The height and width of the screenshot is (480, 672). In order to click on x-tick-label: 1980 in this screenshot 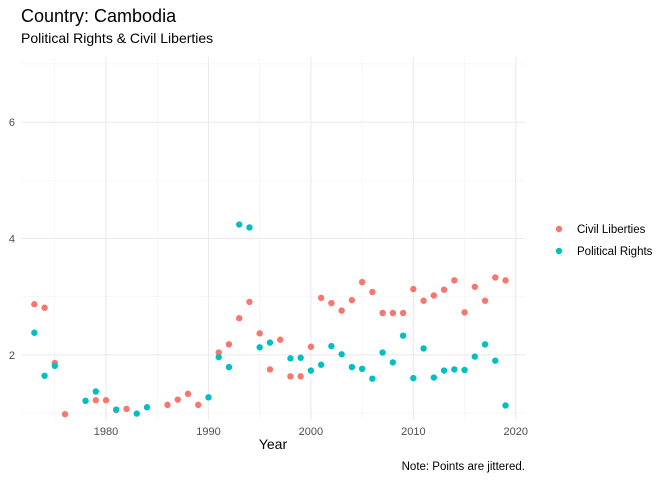, I will do `click(106, 432)`.